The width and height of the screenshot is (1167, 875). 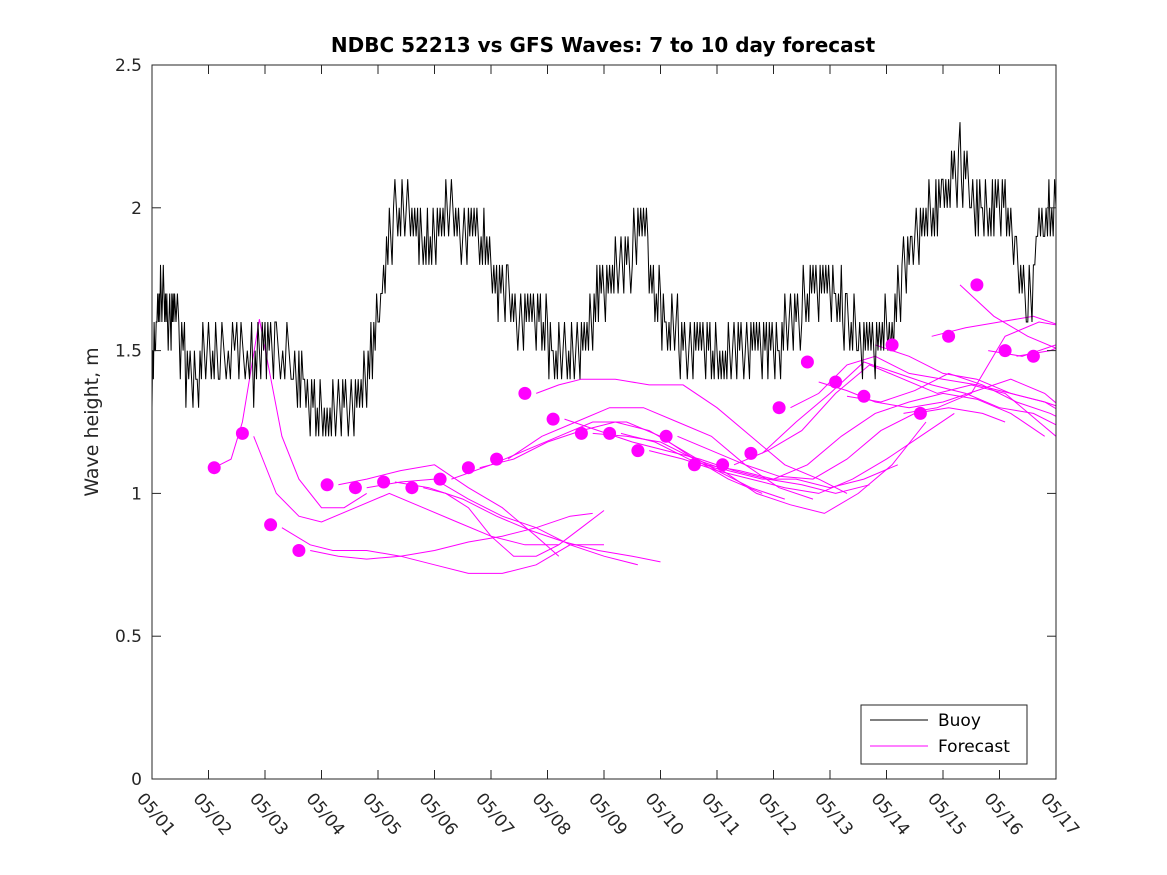 What do you see at coordinates (136, 494) in the screenshot?
I see `y-tick-label: 1` at bounding box center [136, 494].